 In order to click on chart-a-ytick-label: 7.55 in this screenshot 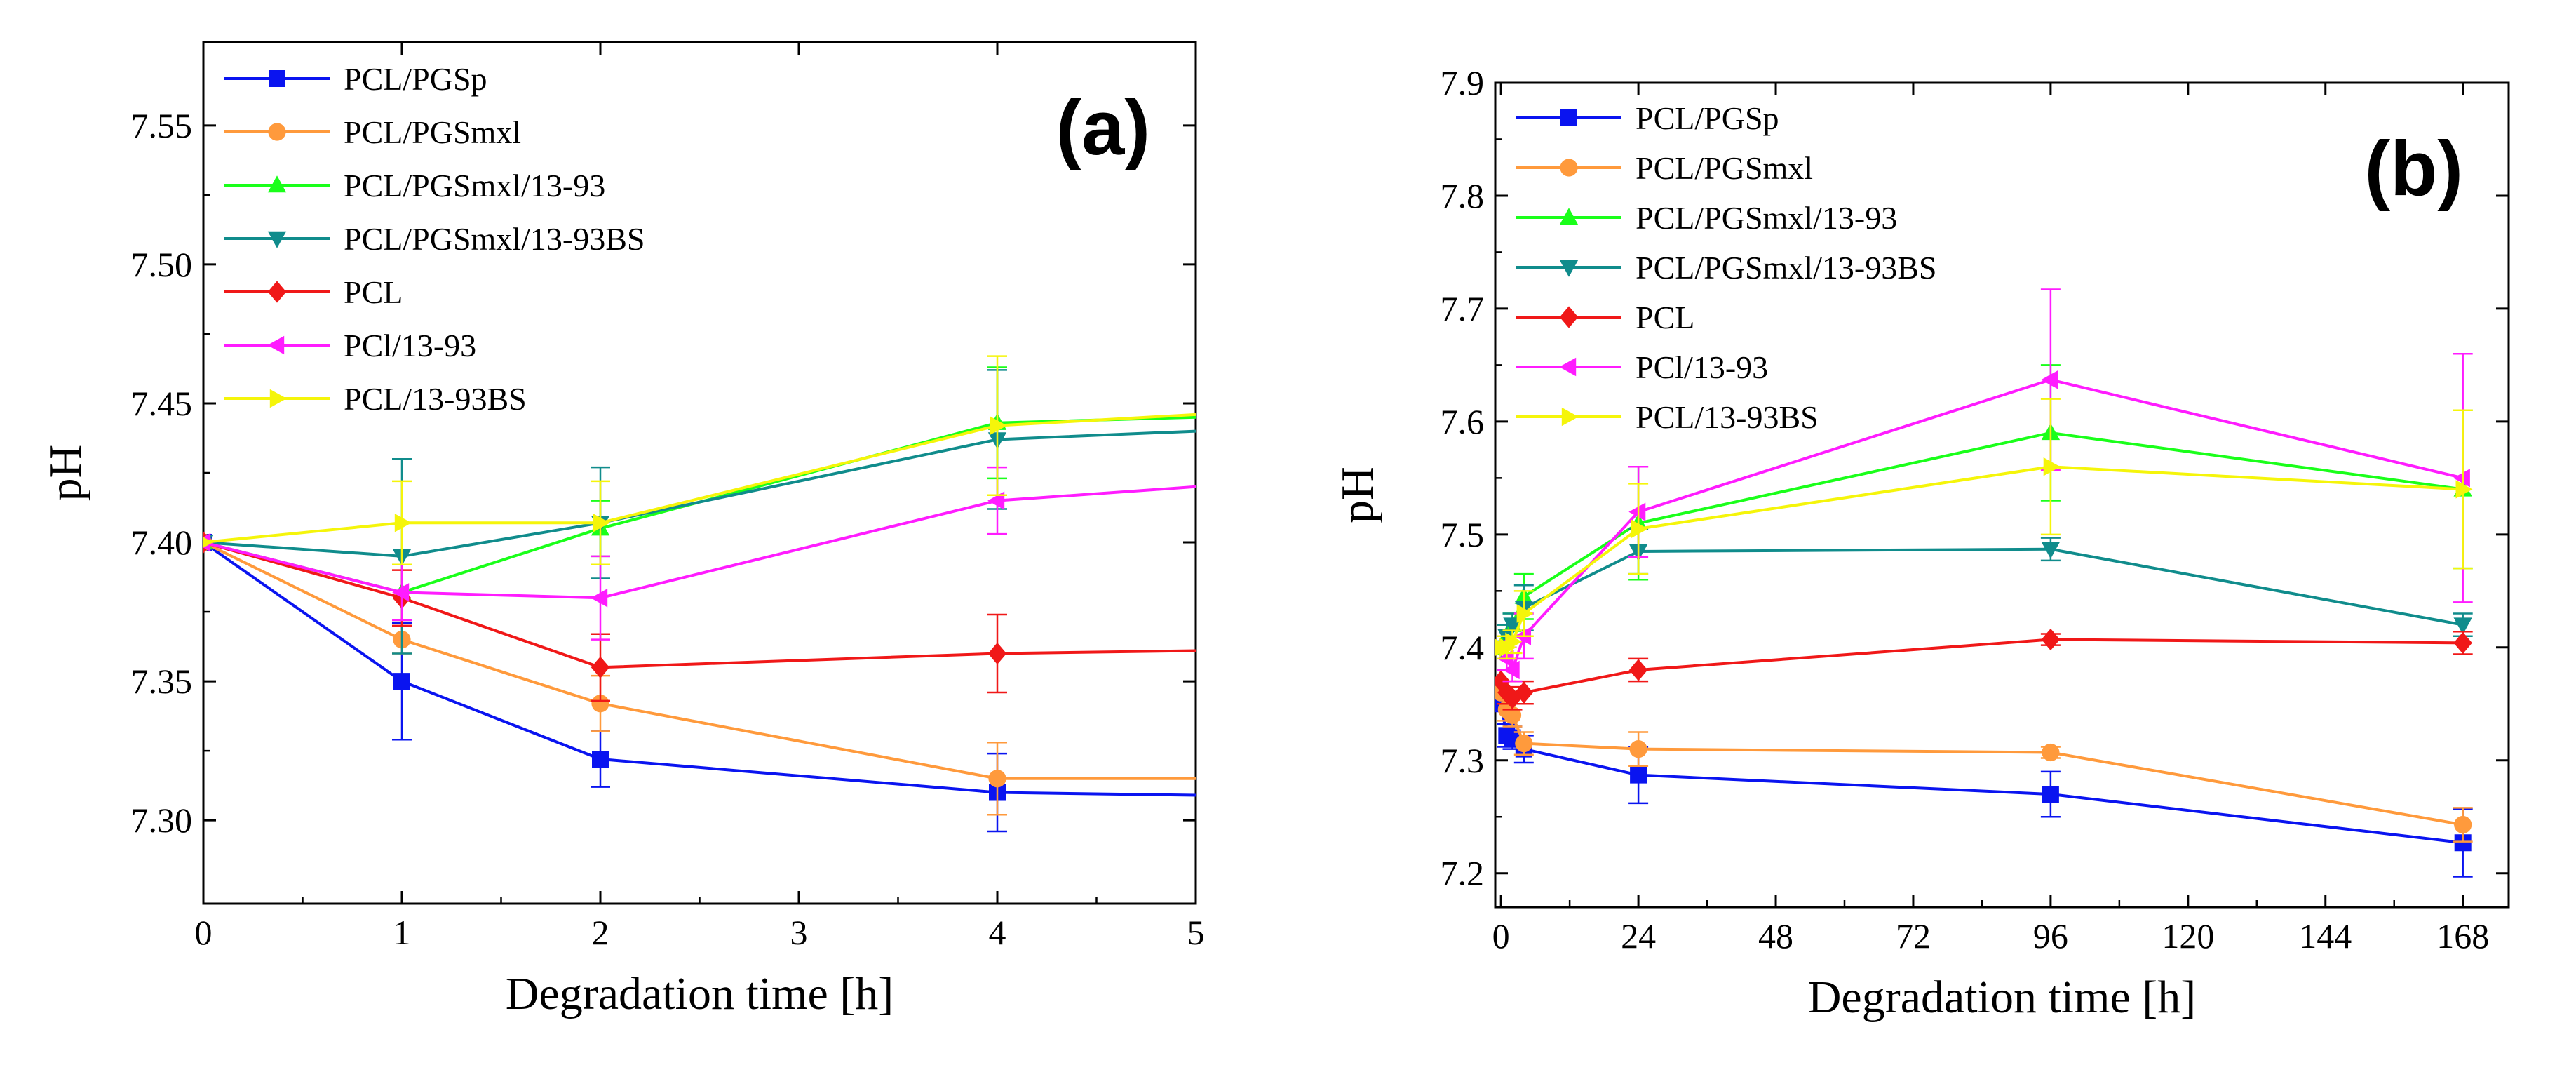, I will do `click(162, 125)`.